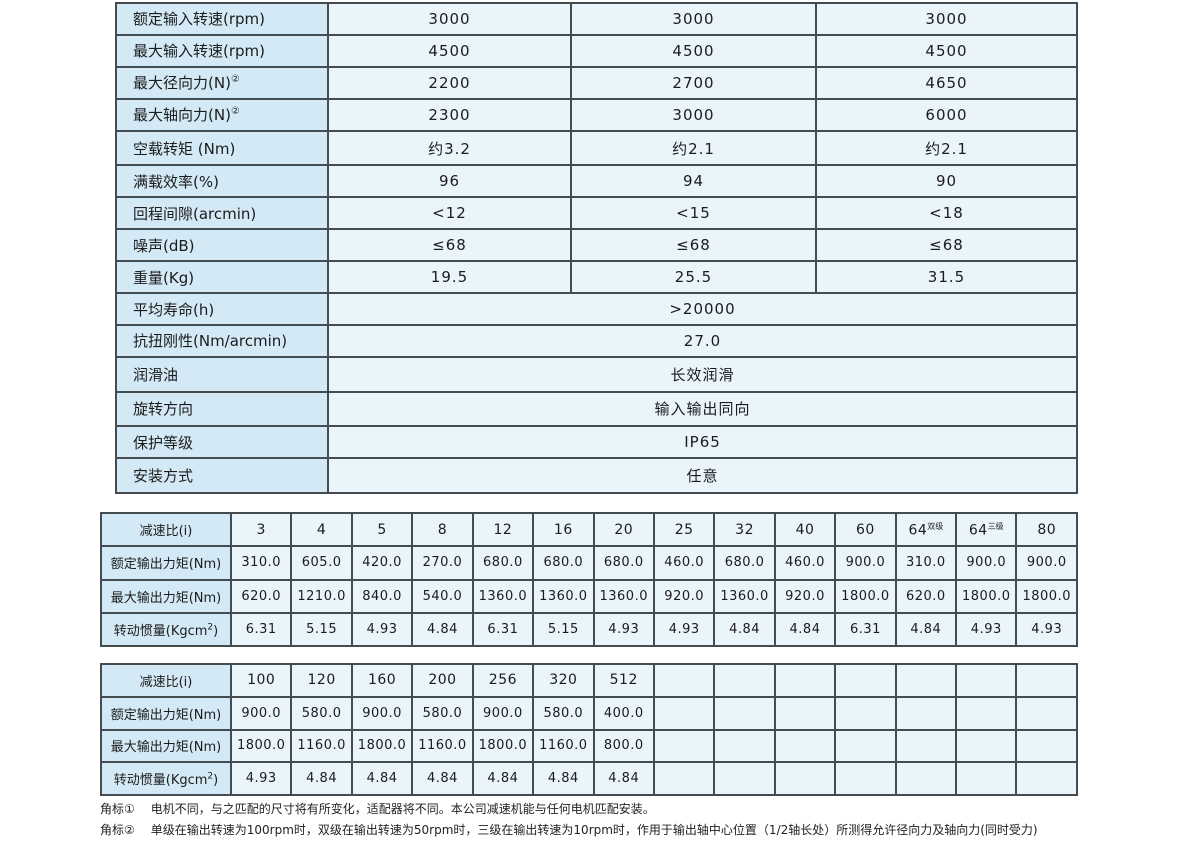 The image size is (1184, 846). Describe the element at coordinates (596, 114) in the screenshot. I see `spec-row: 最大轴向力(N)② 2300 3000 6000` at that location.